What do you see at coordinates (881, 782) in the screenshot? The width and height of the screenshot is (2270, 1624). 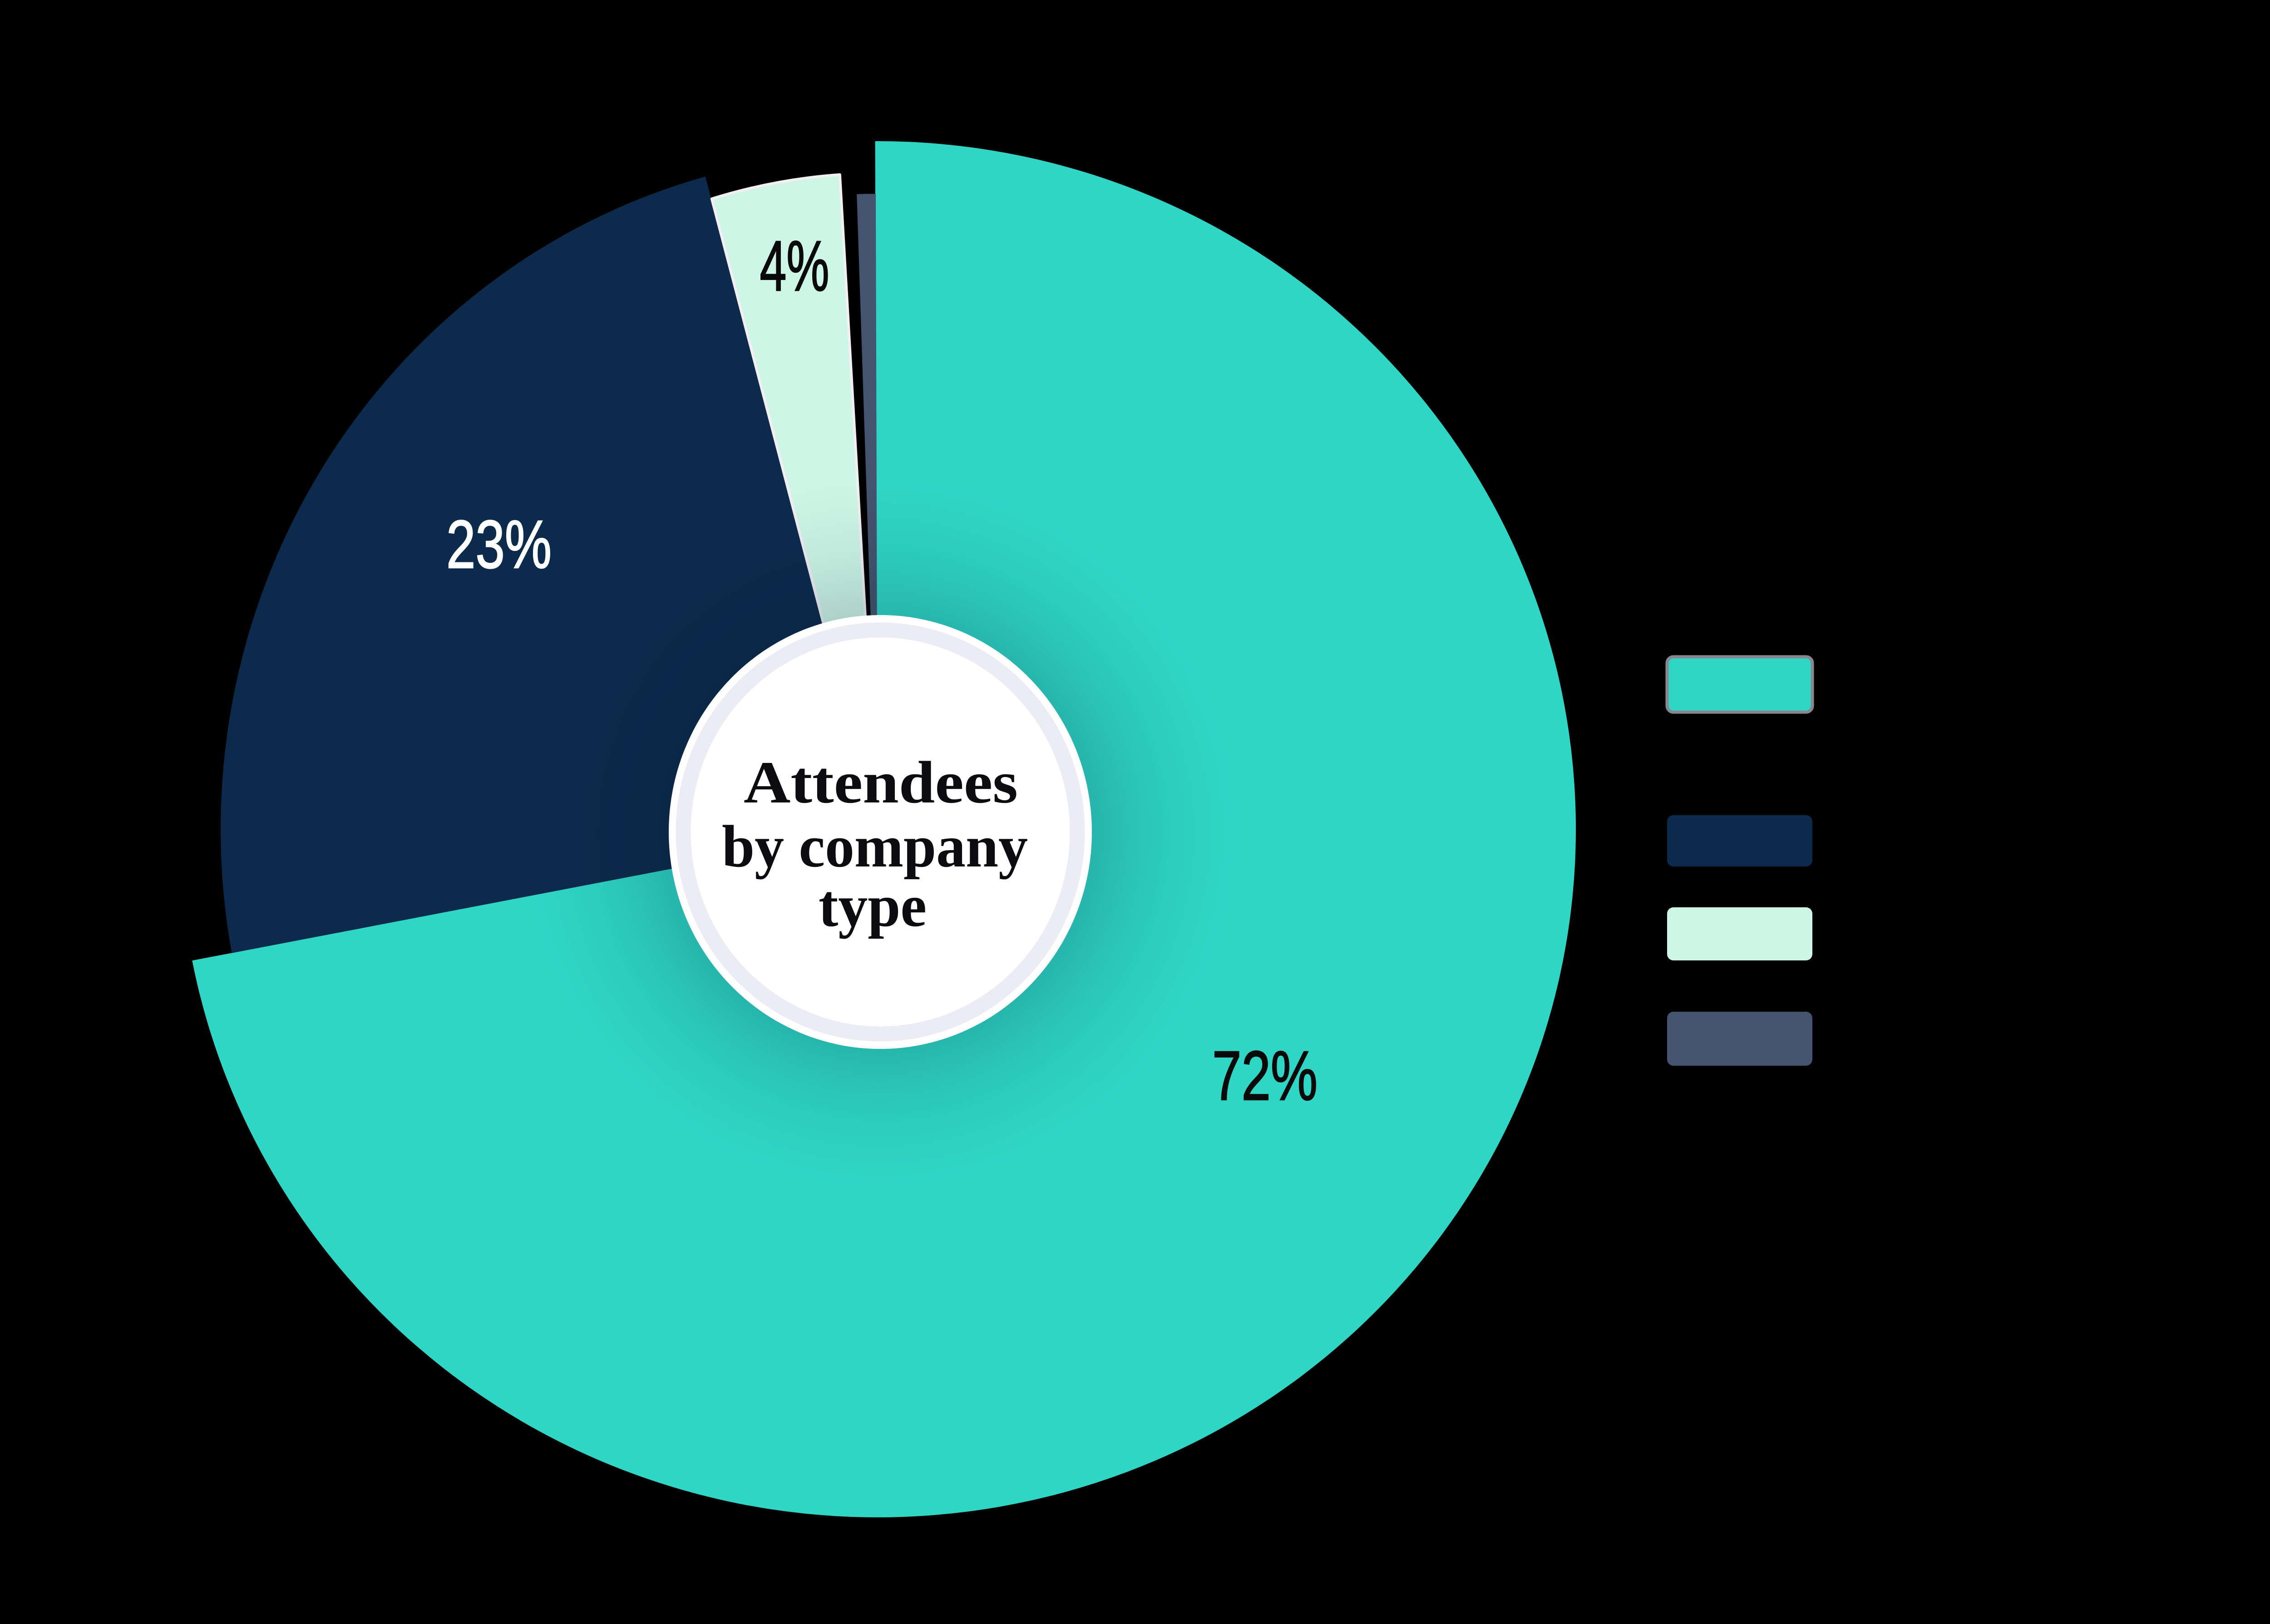 I see `svg-text: Attendees` at bounding box center [881, 782].